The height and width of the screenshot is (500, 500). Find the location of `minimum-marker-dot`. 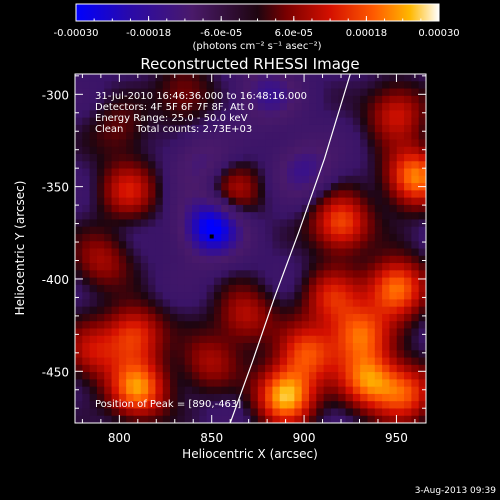

minimum-marker-dot is located at coordinates (211, 236).